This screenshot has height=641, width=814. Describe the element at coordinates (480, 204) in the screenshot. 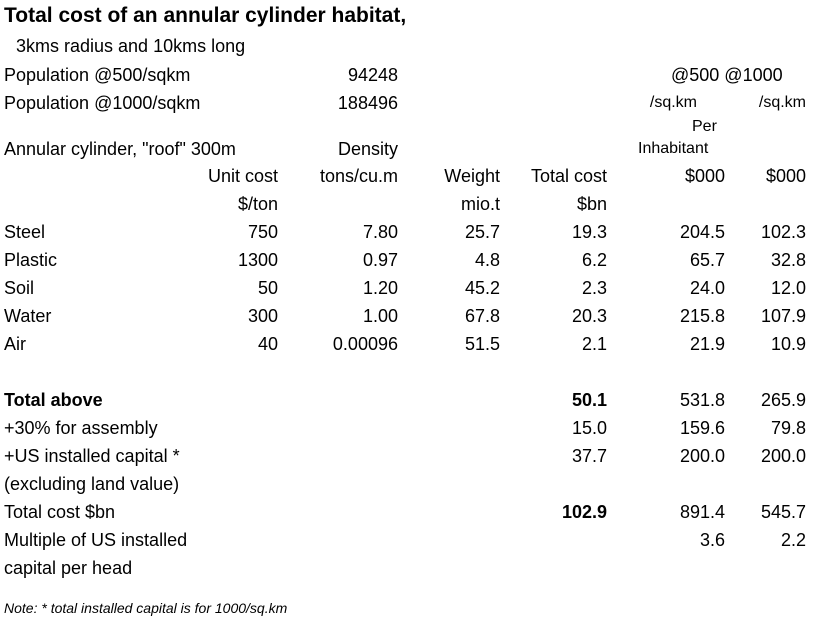

I see `mio-t-header: mio.t` at that location.